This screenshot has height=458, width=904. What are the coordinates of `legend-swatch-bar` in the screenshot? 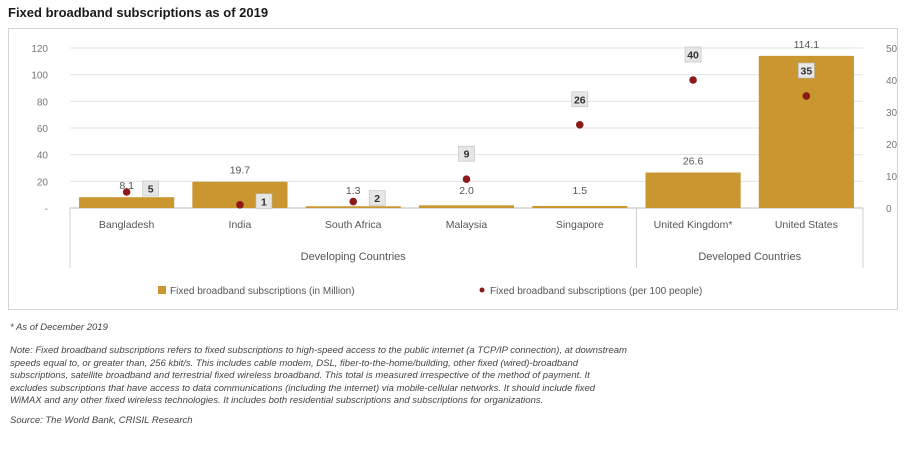 It's located at (162, 290).